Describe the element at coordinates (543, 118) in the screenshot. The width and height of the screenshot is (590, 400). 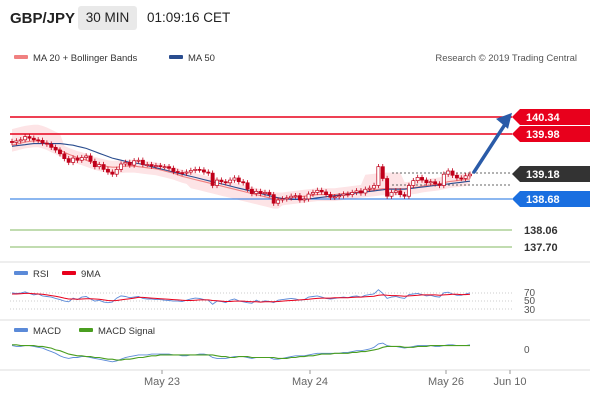
I see `svg-text: 140.34` at that location.